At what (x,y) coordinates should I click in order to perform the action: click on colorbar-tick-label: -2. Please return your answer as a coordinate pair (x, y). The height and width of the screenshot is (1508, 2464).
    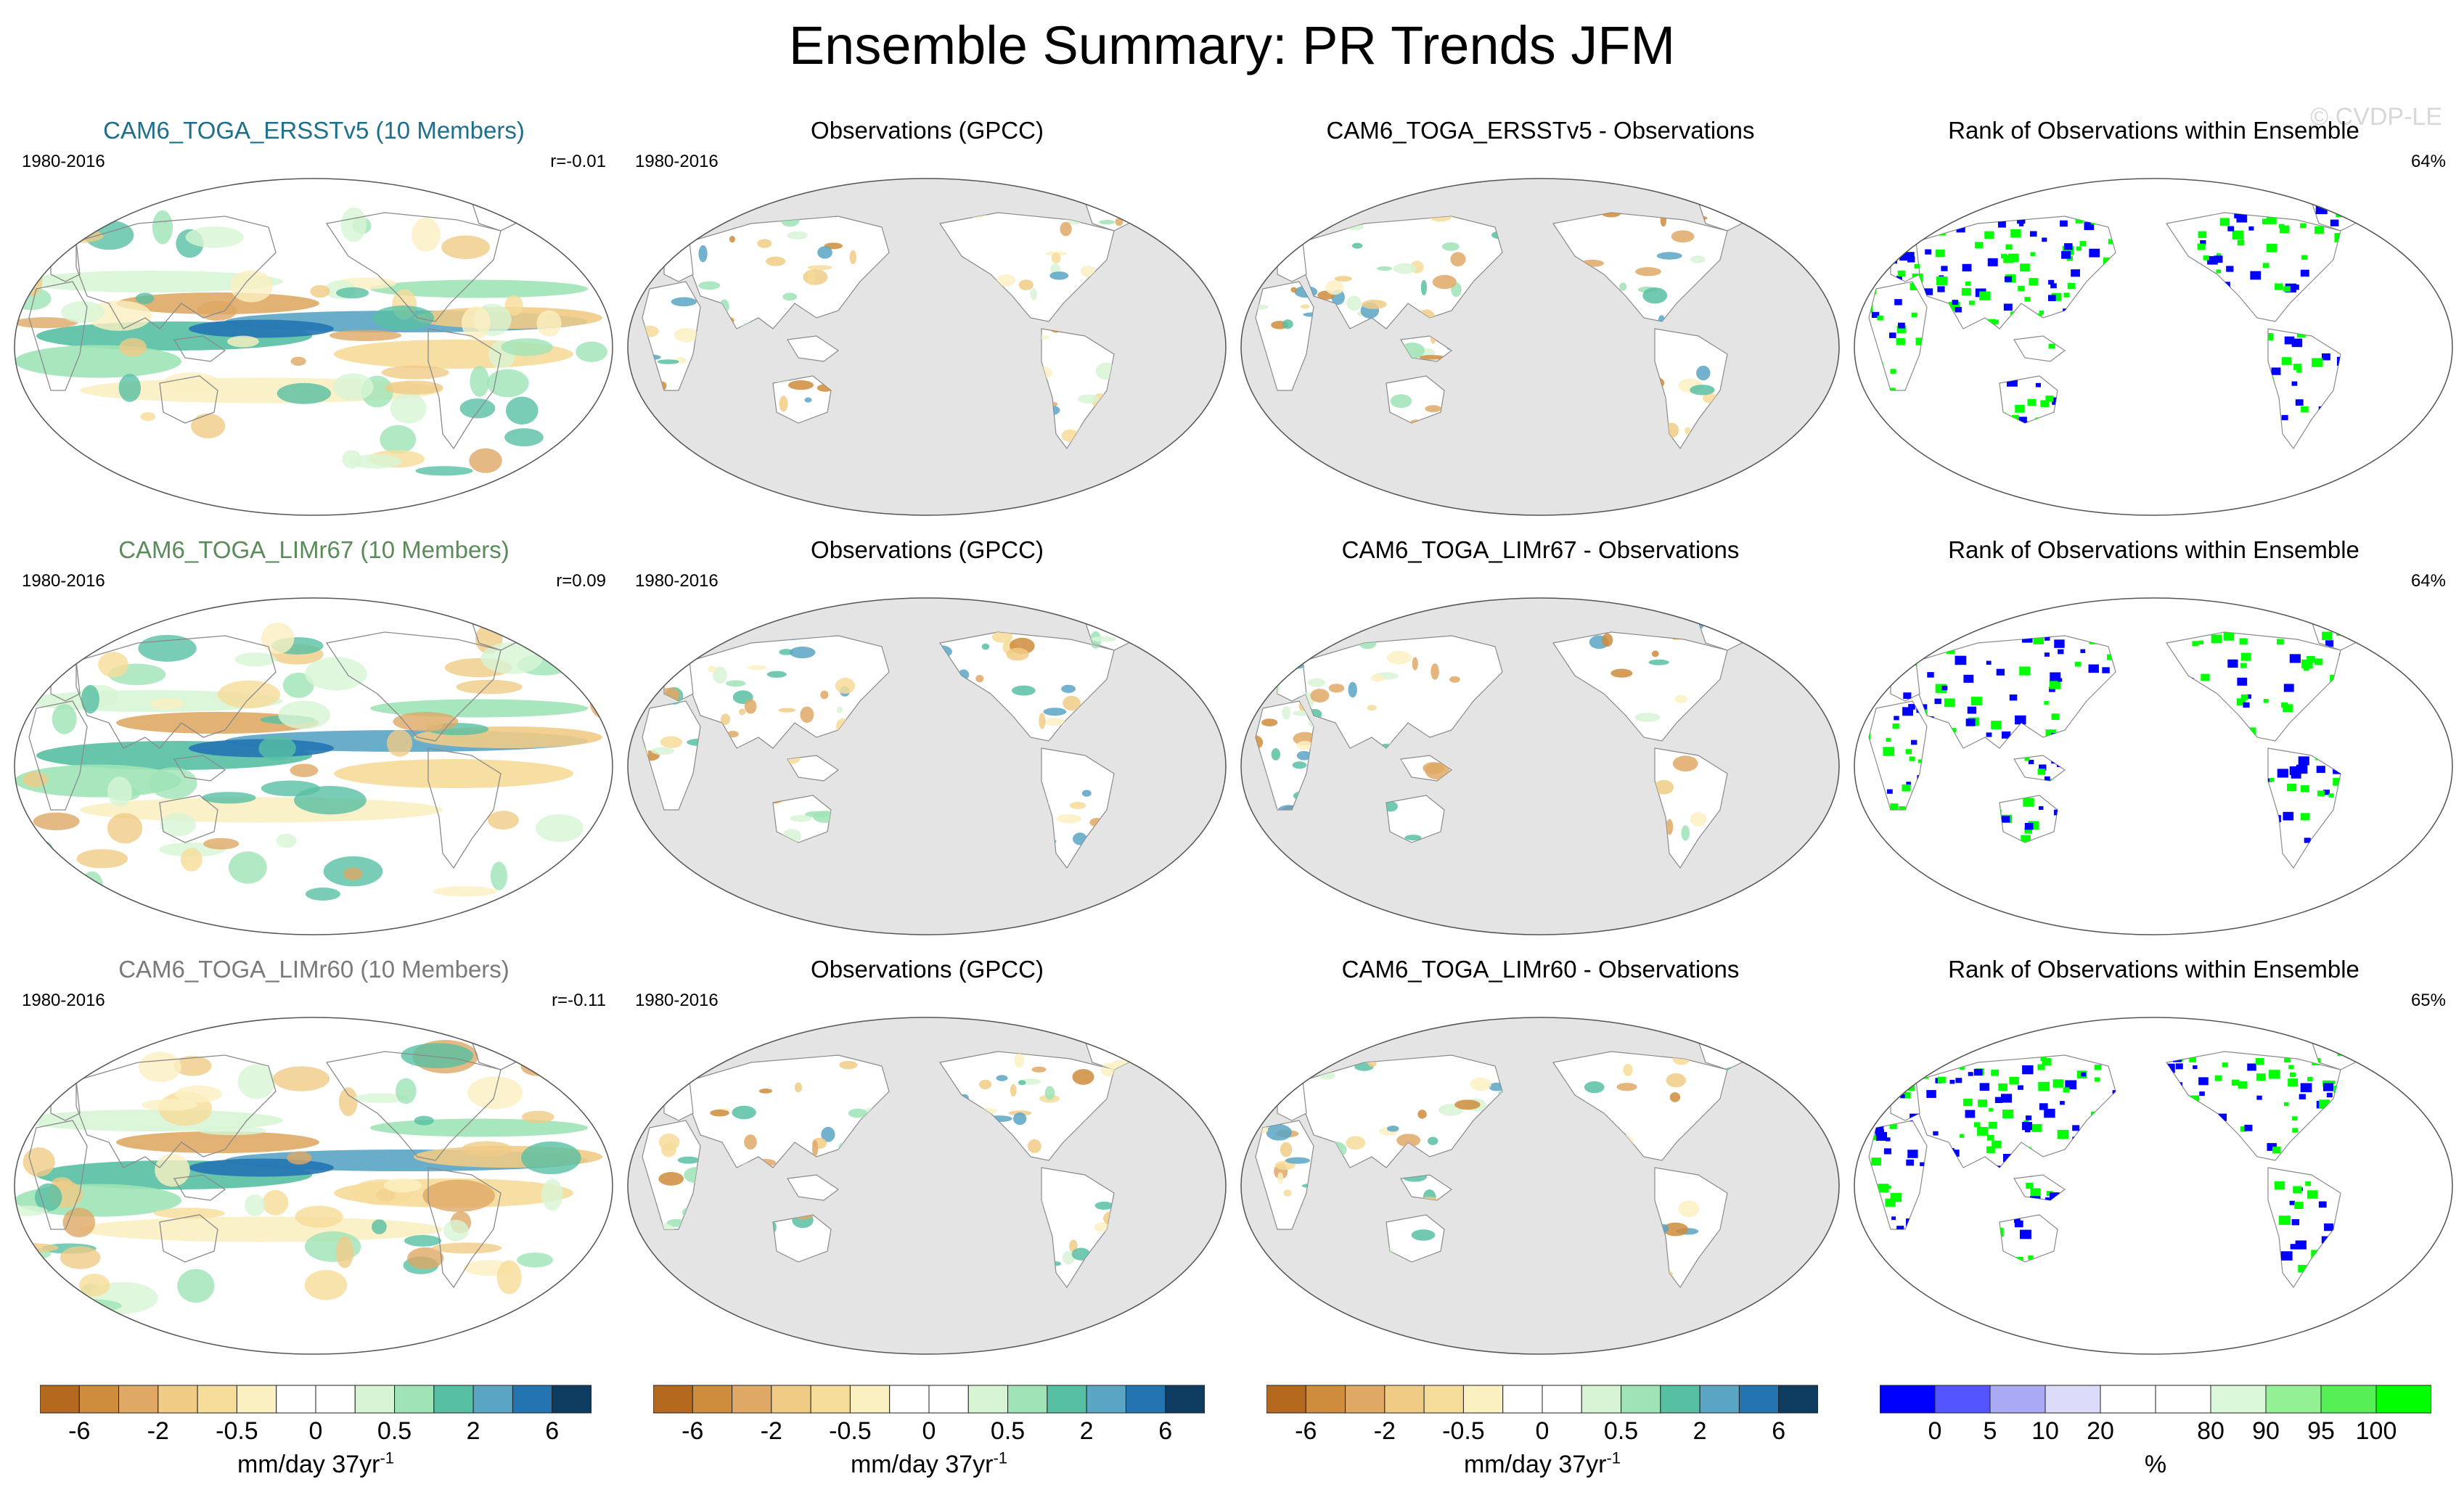
    Looking at the image, I should click on (1385, 1431).